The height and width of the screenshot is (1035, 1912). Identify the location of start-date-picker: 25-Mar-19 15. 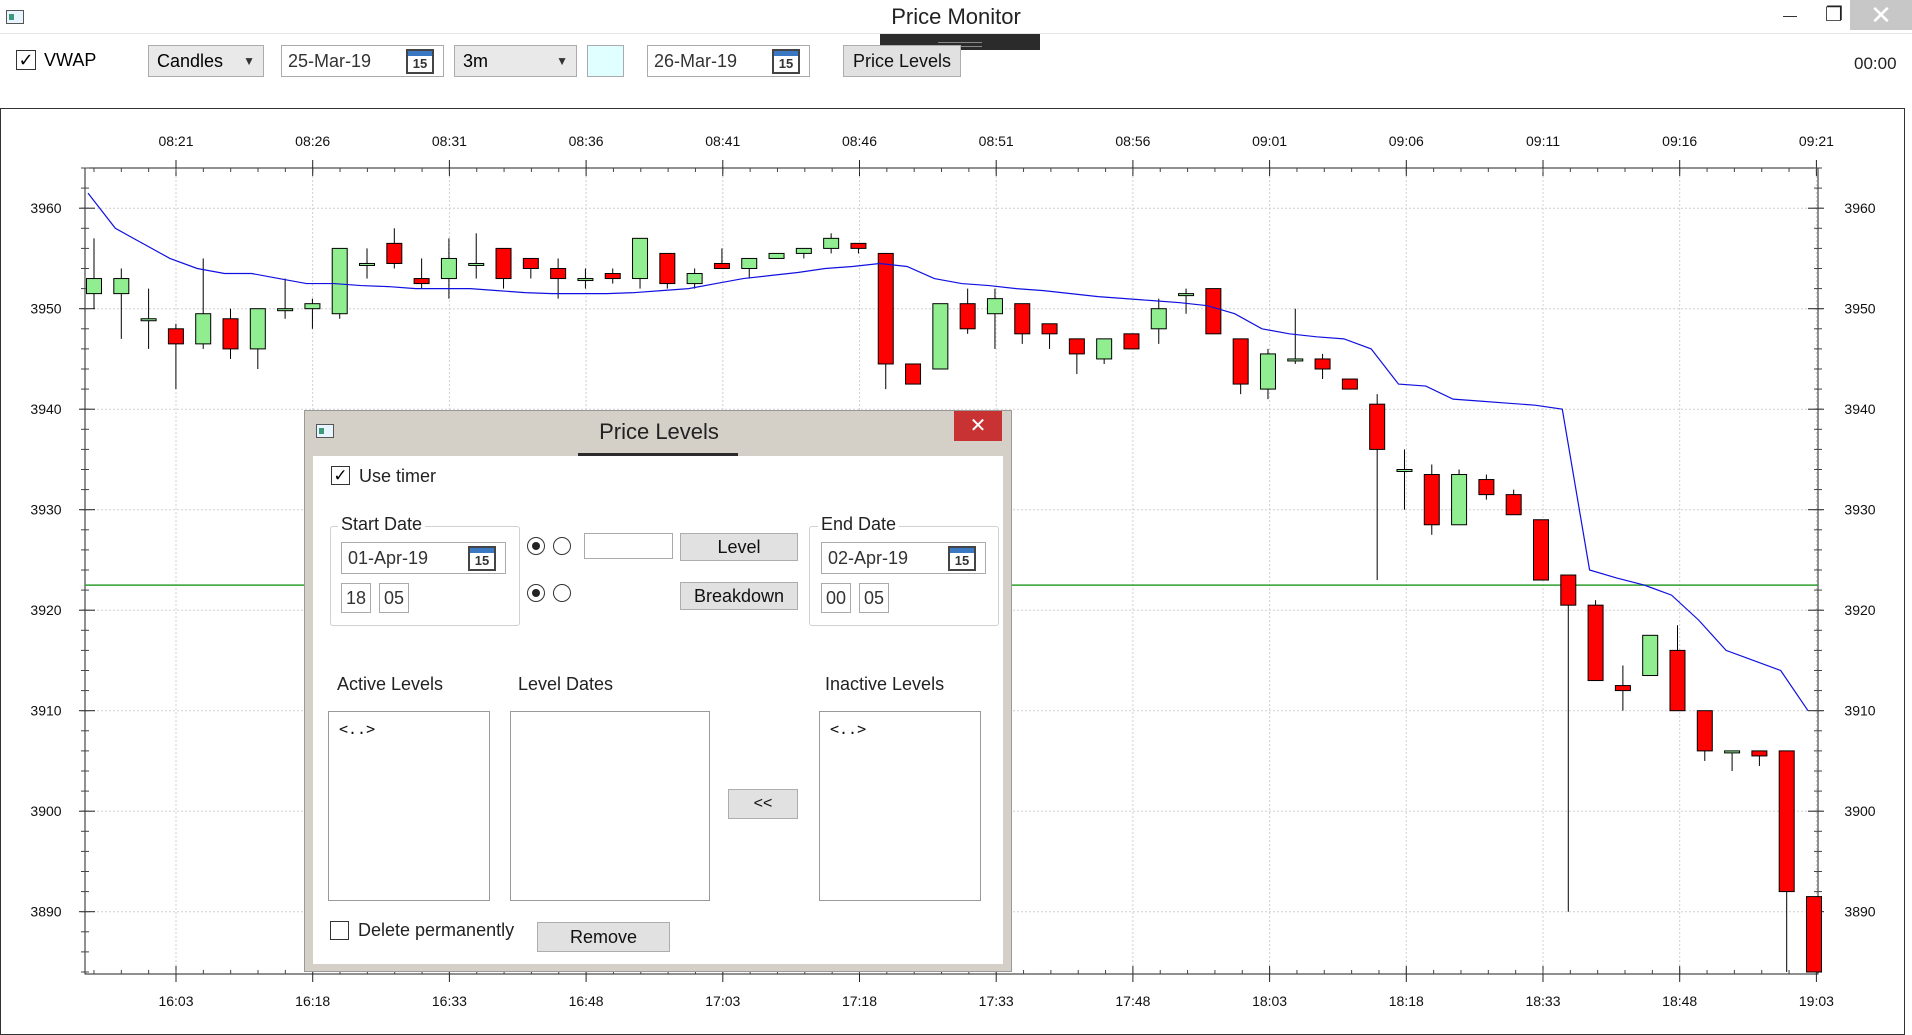
(362, 61).